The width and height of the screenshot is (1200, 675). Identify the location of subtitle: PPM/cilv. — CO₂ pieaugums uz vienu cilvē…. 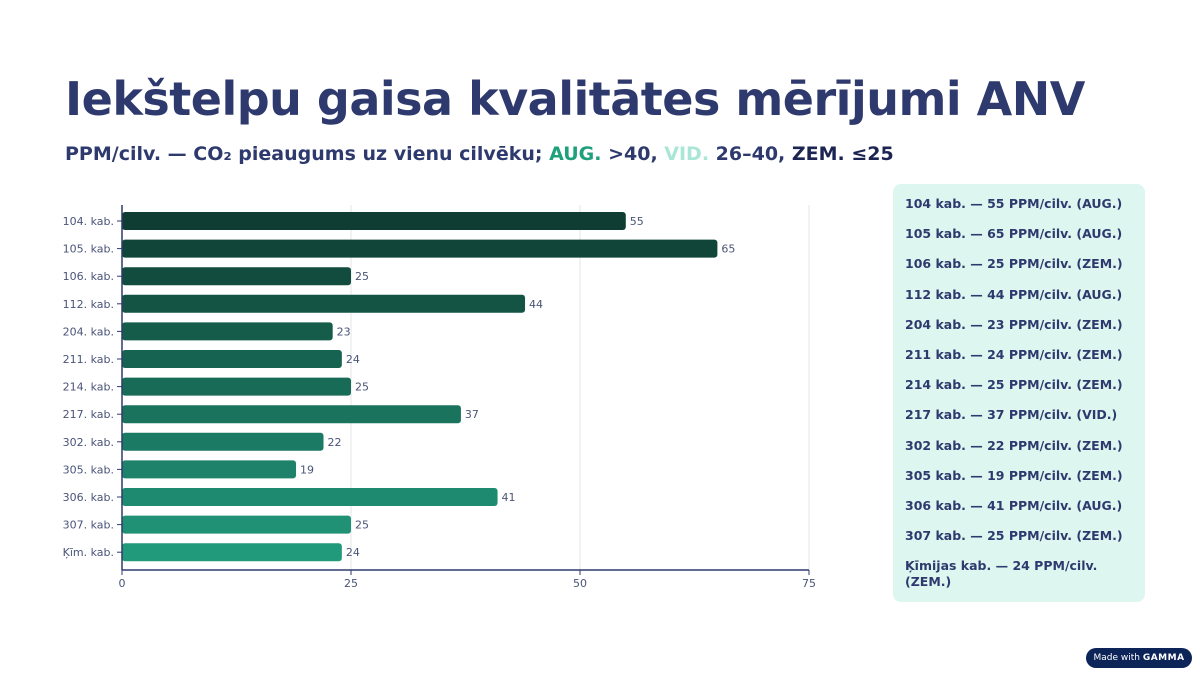
(479, 154).